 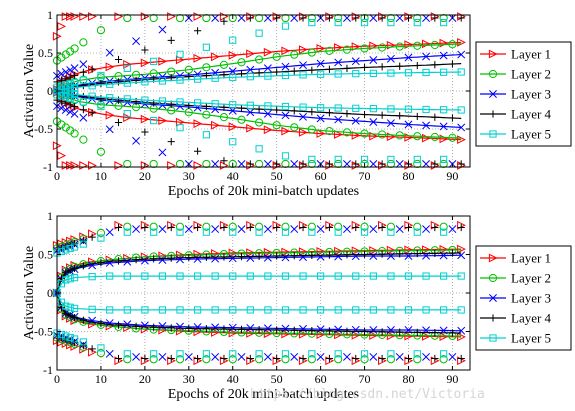 What do you see at coordinates (189, 176) in the screenshot?
I see `x-tick-label: 30` at bounding box center [189, 176].